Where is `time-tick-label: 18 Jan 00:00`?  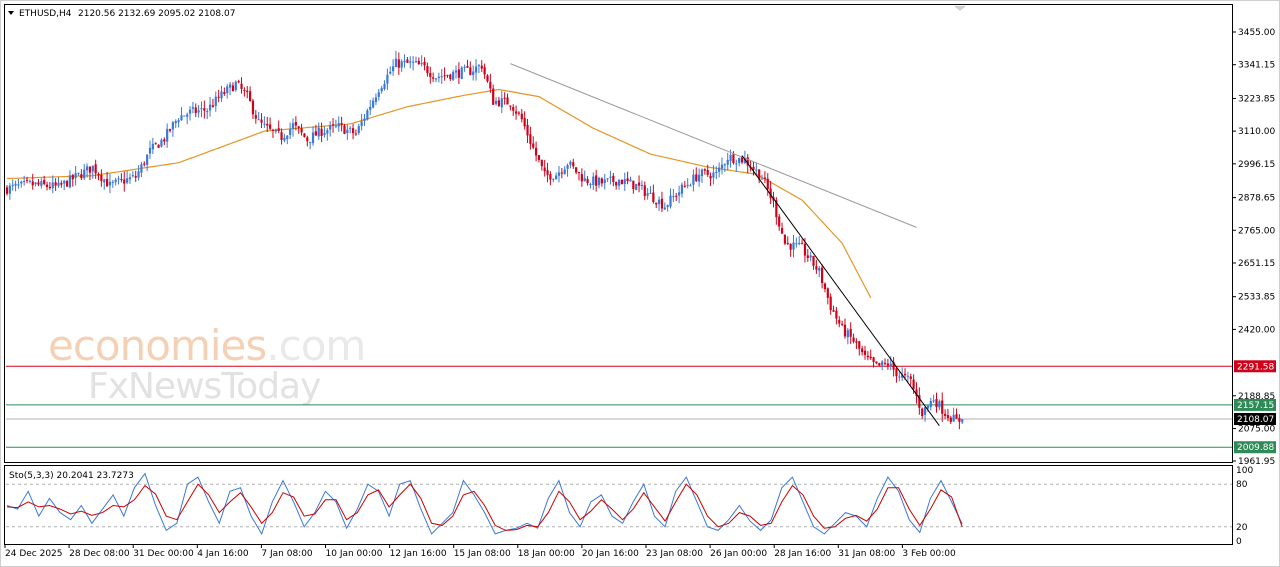
time-tick-label: 18 Jan 00:00 is located at coordinates (546, 554).